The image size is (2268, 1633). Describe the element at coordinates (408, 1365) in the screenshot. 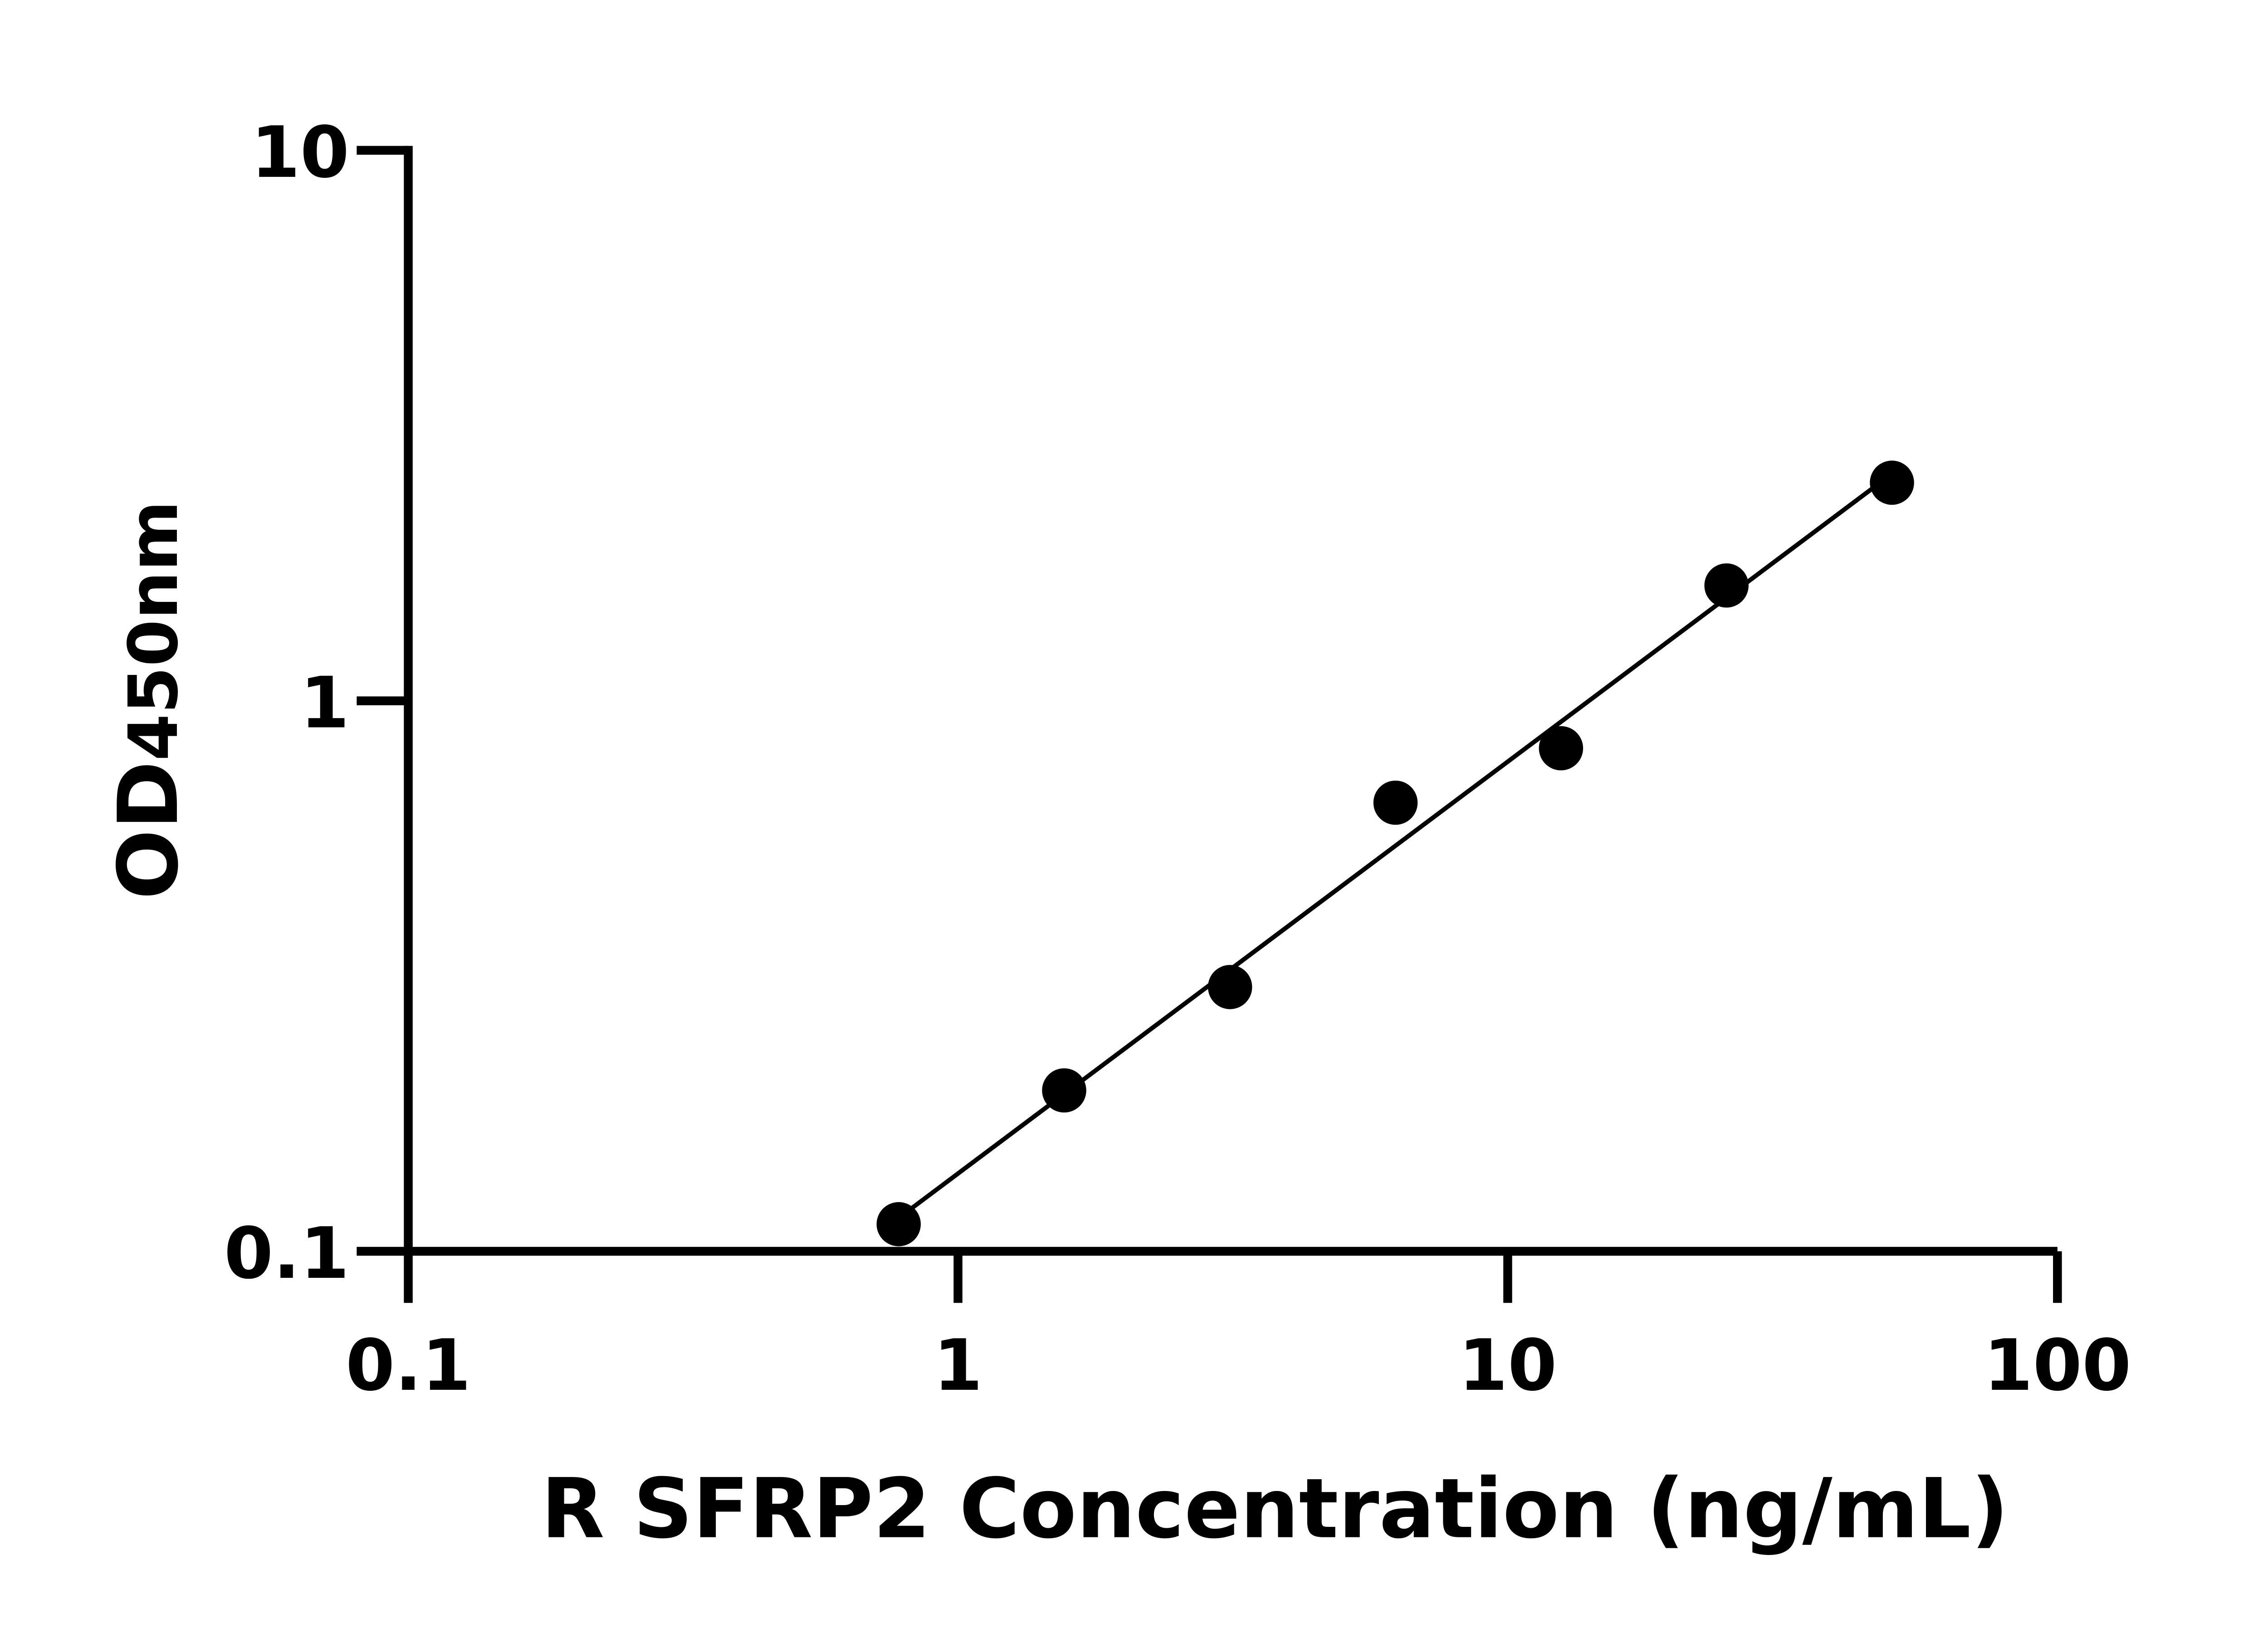

I see `x-tick-label: 0.1` at that location.